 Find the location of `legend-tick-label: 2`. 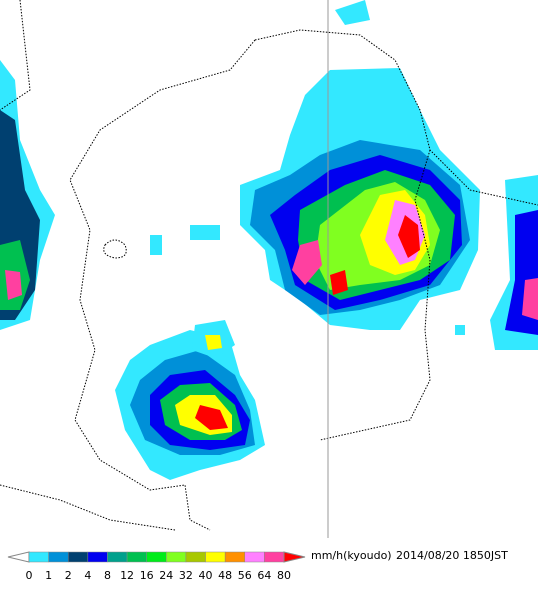

legend-tick-label: 2 is located at coordinates (68, 575).